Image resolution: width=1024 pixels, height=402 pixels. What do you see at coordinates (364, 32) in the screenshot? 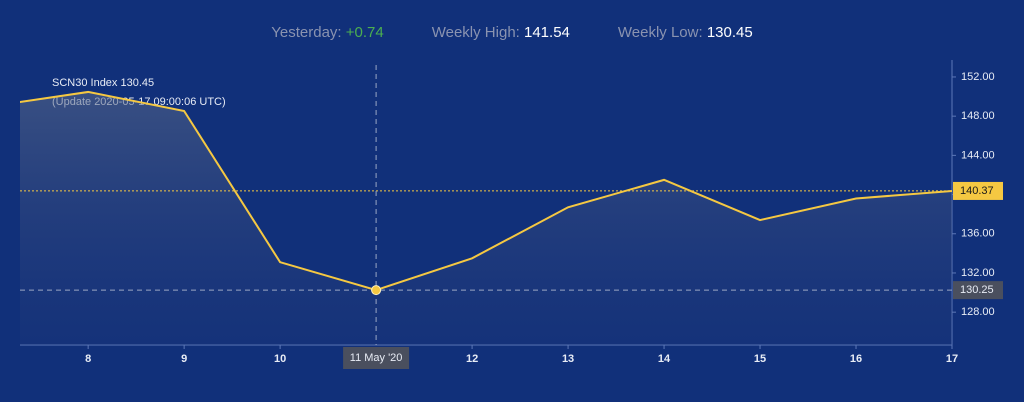
I see `stat-value: +0.74` at bounding box center [364, 32].